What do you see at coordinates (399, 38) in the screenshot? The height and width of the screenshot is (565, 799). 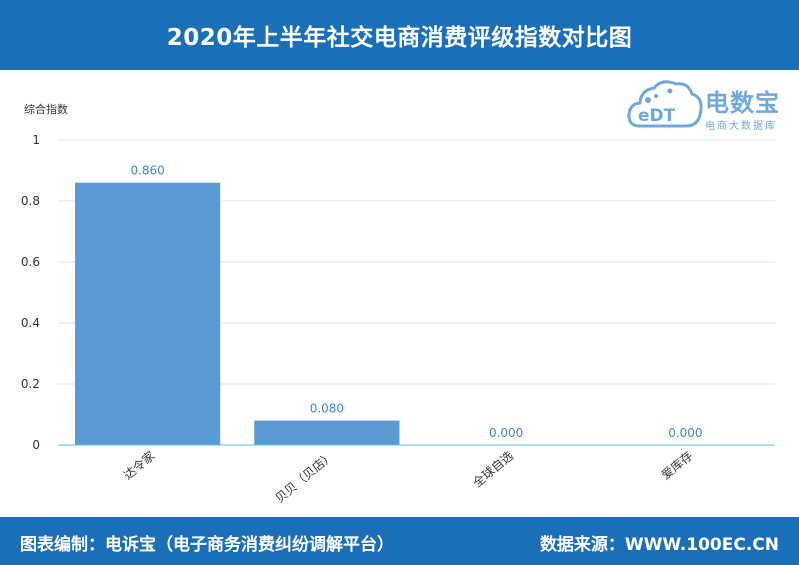 I see `page-title: 2020年上半年社交电商消费评级指数对比图` at bounding box center [399, 38].